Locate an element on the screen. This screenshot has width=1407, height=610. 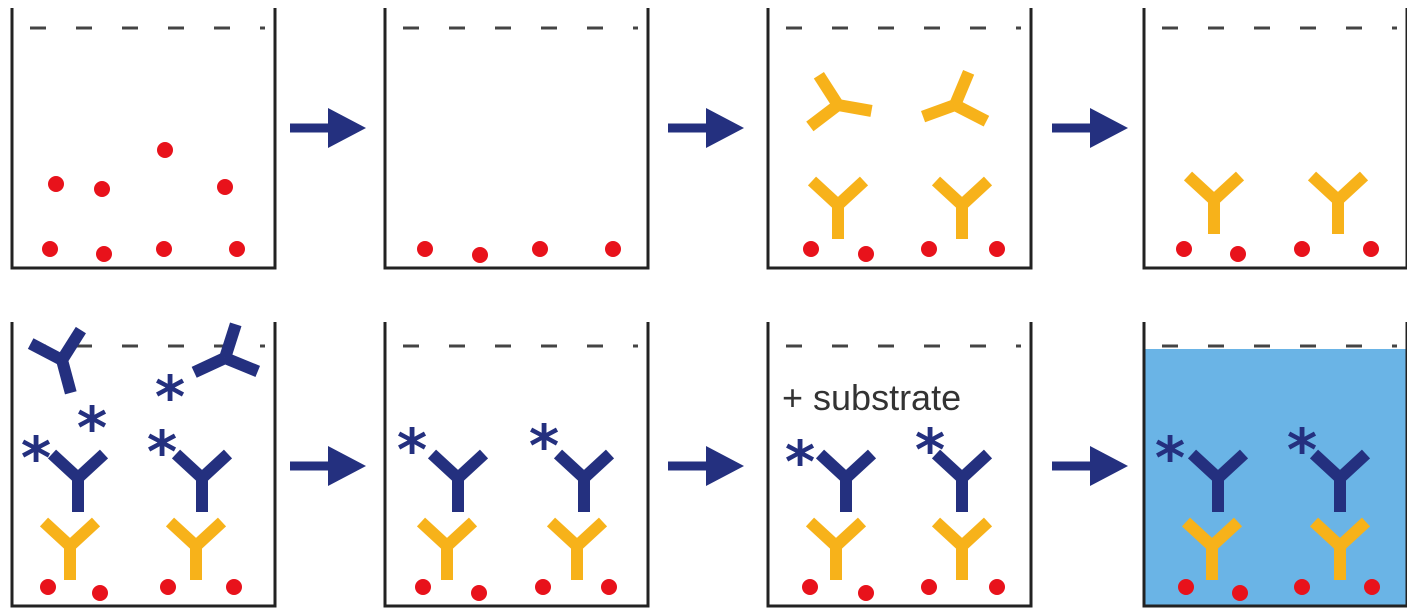
substrate-label: + substrate is located at coordinates (871, 397).